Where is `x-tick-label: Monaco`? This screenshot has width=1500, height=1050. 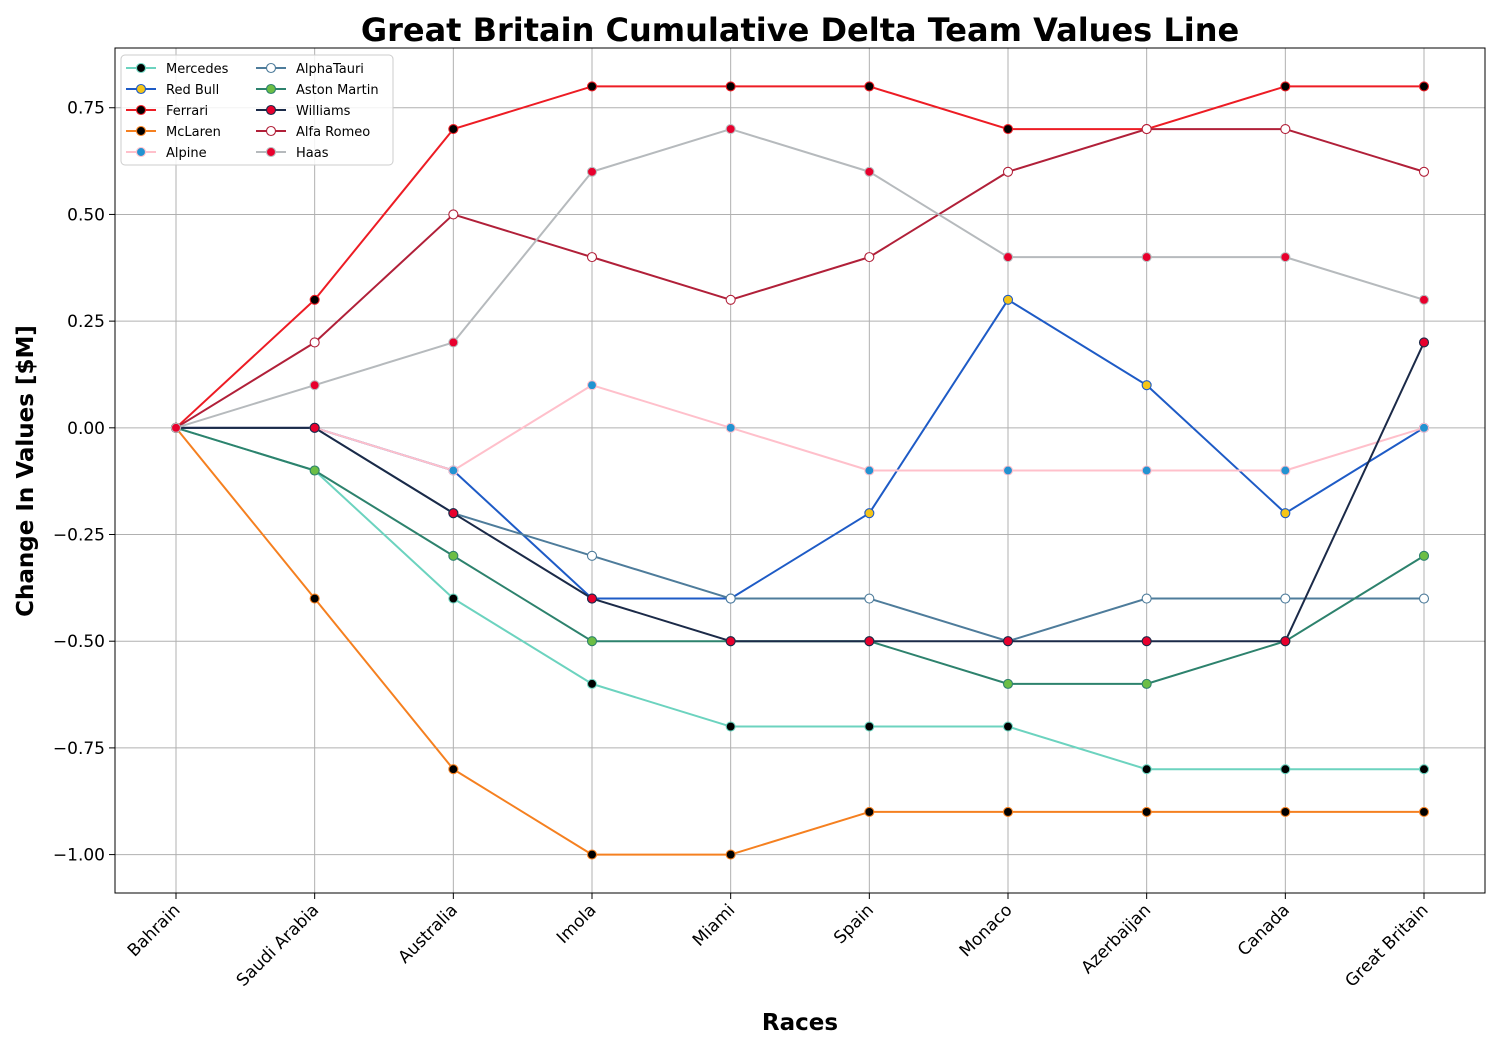 x-tick-label: Monaco is located at coordinates (986, 930).